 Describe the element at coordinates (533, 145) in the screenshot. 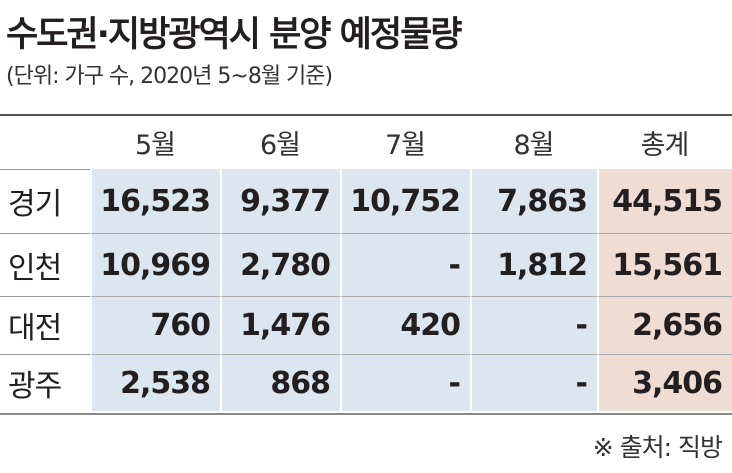

I see `column-header: 8월` at that location.